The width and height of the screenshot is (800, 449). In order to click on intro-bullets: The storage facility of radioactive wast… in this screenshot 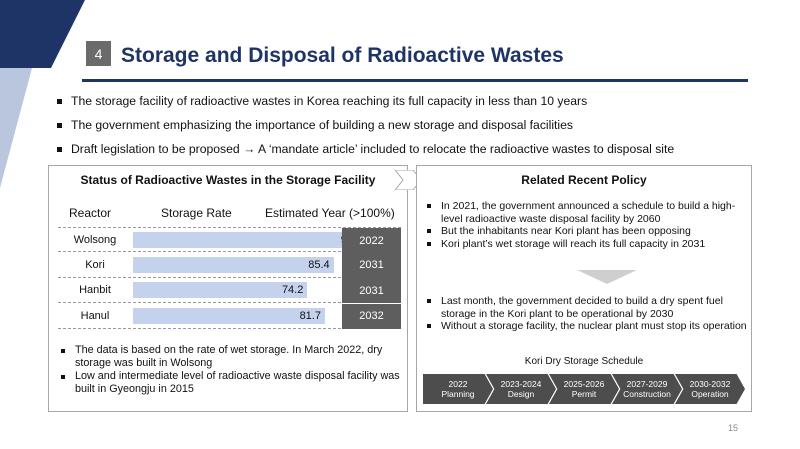, I will do `click(407, 129)`.